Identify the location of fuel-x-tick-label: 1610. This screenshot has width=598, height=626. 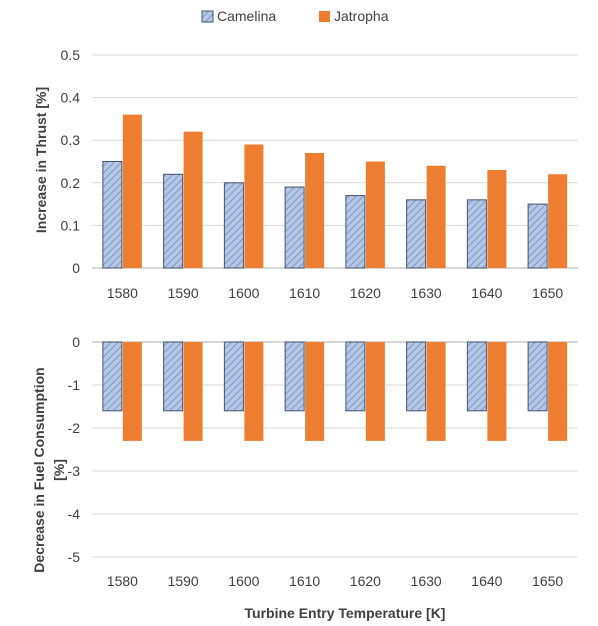
(304, 581).